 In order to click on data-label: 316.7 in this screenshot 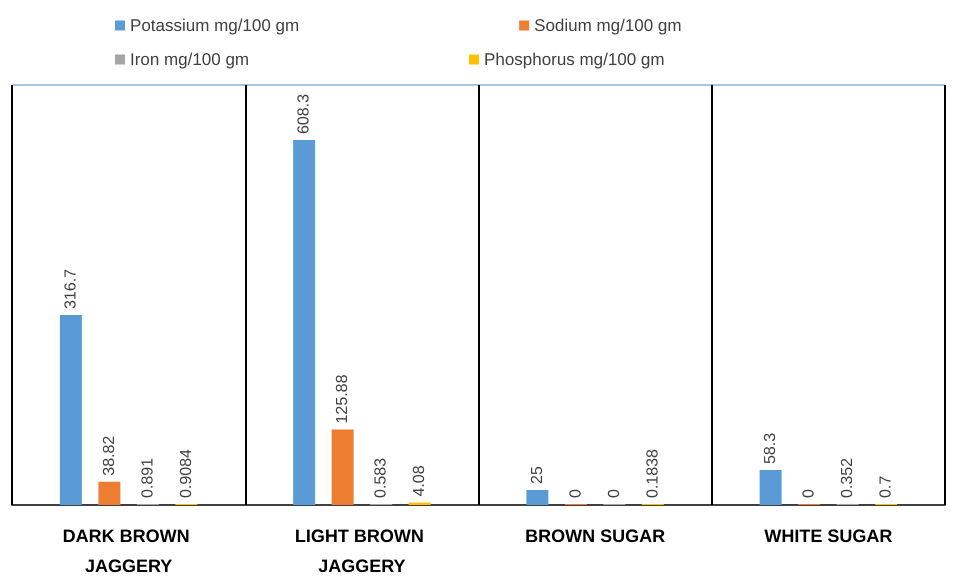, I will do `click(71, 288)`.